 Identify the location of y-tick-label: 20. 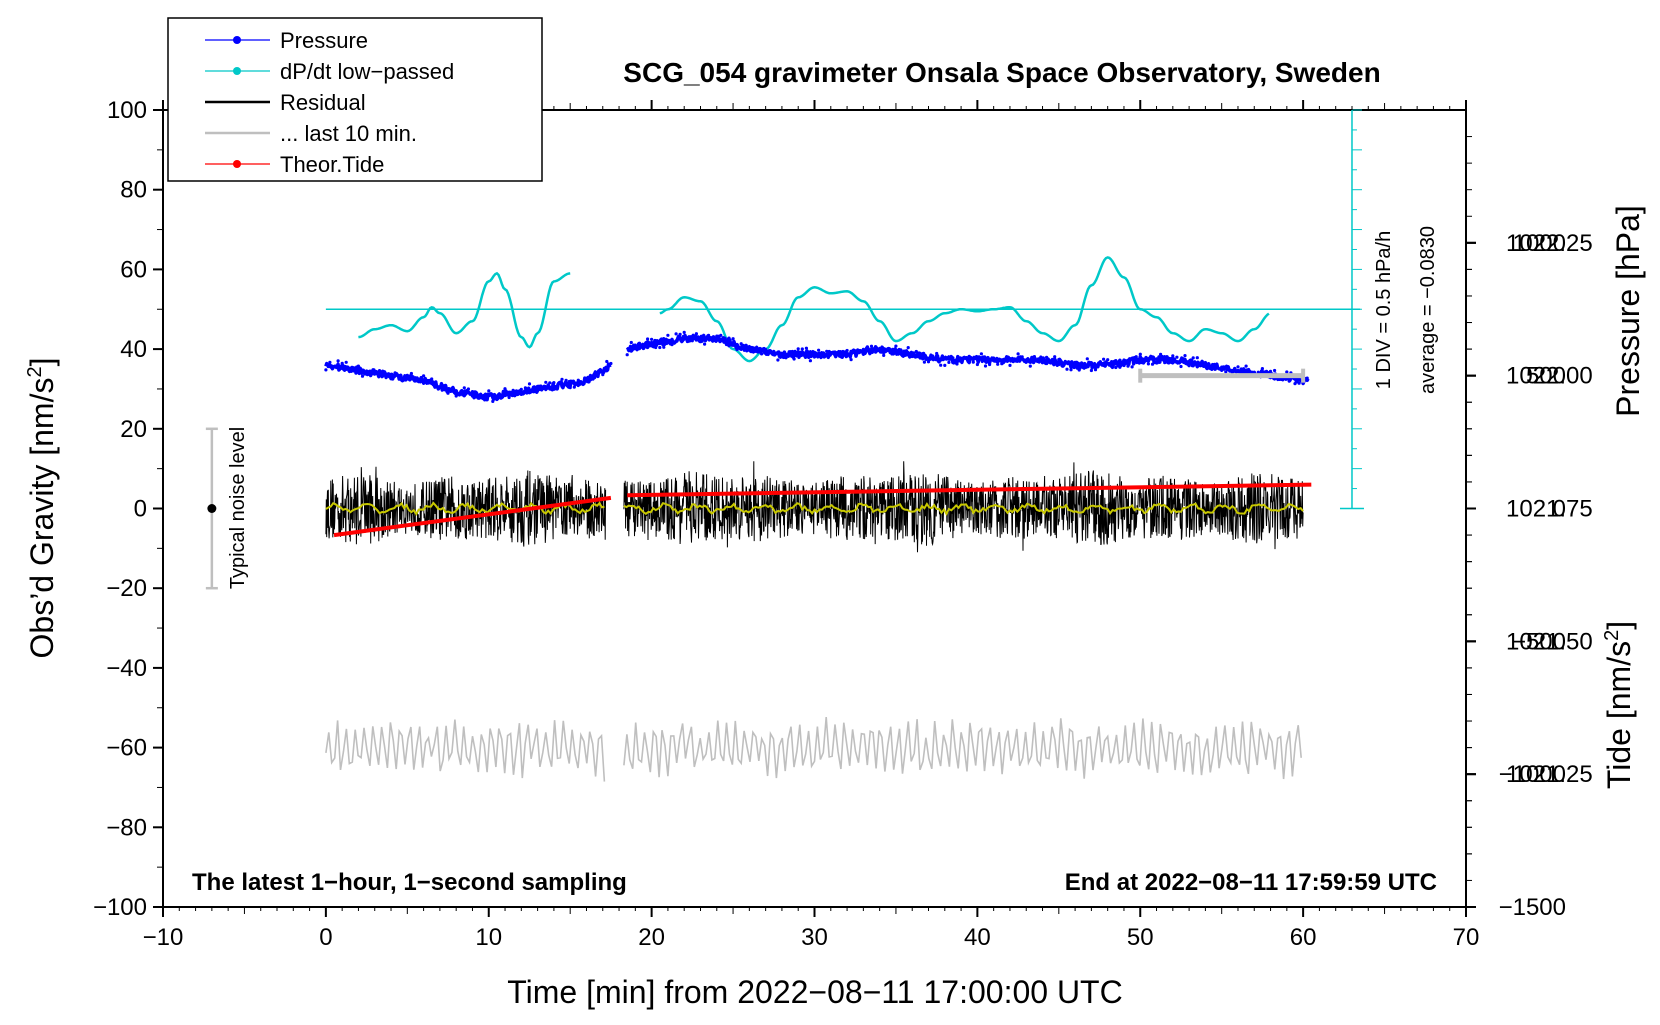
(133, 429).